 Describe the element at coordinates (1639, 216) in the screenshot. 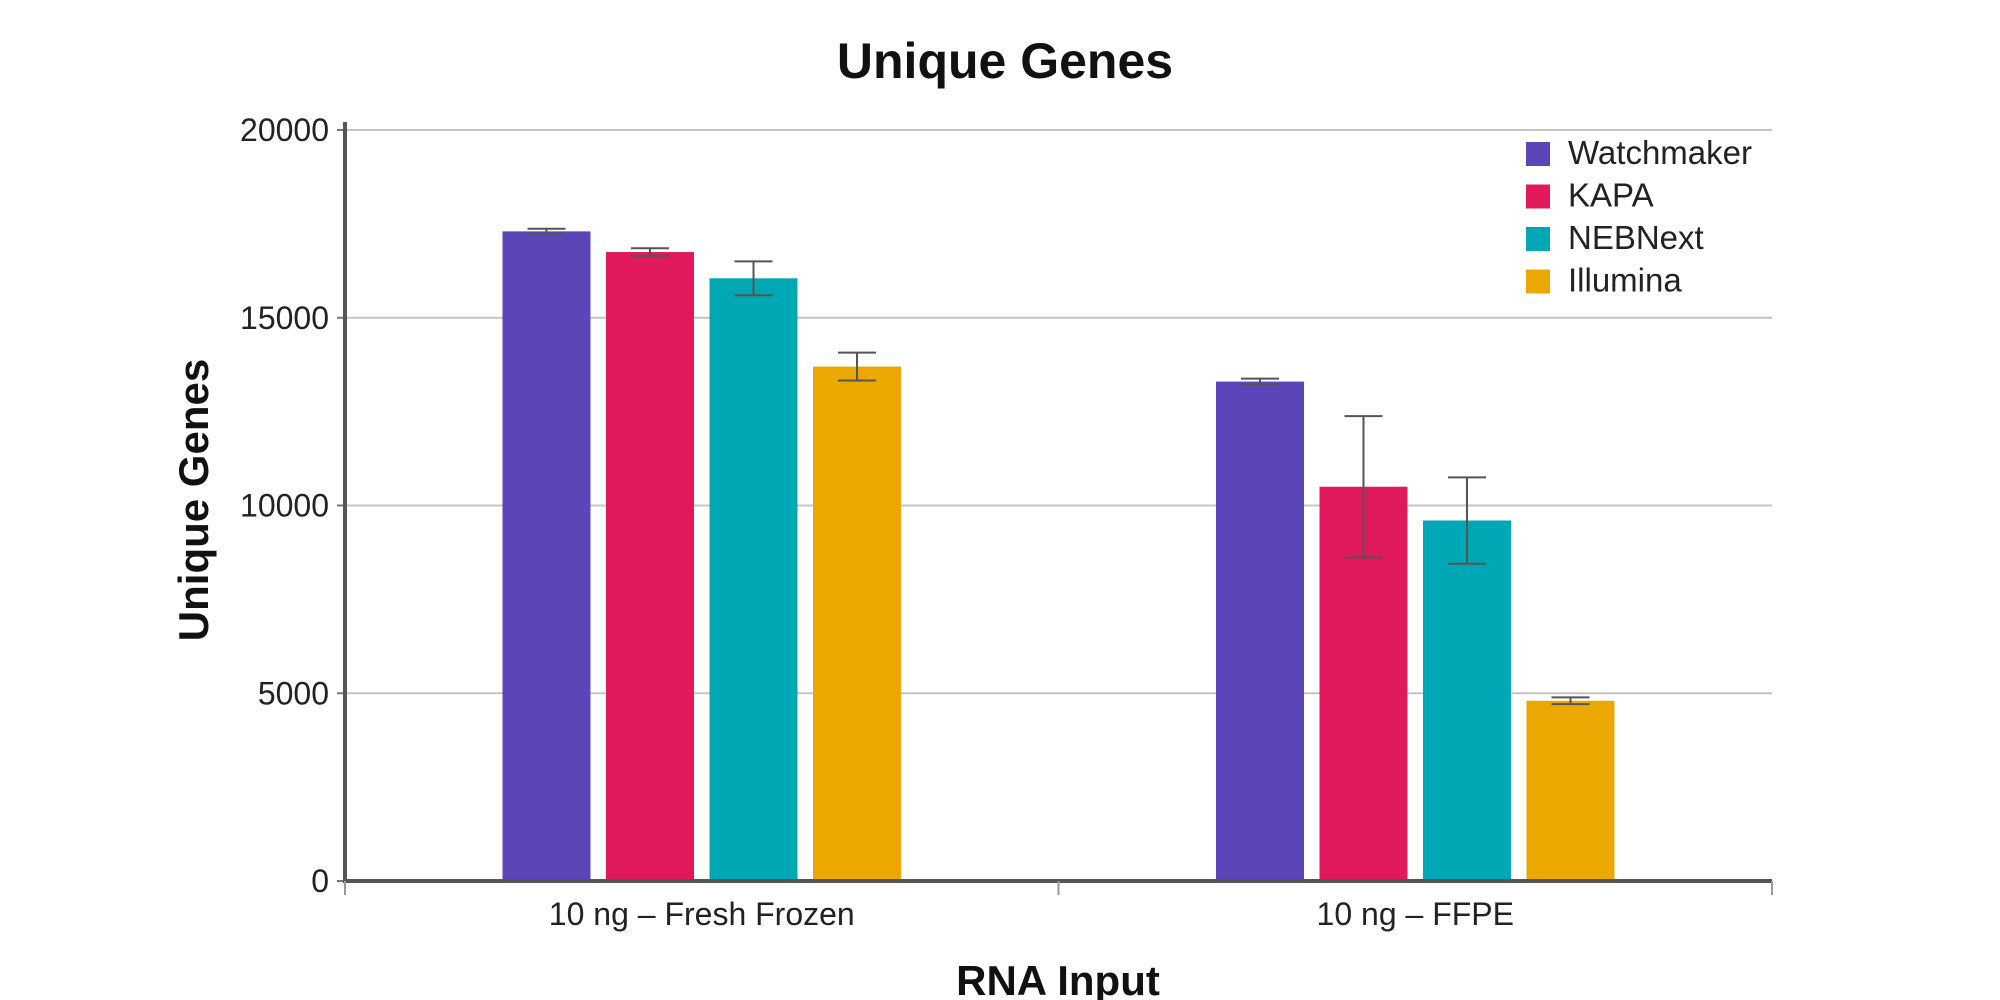

I see `legend: Watchmaker KAPA NEBNext Illumina` at that location.